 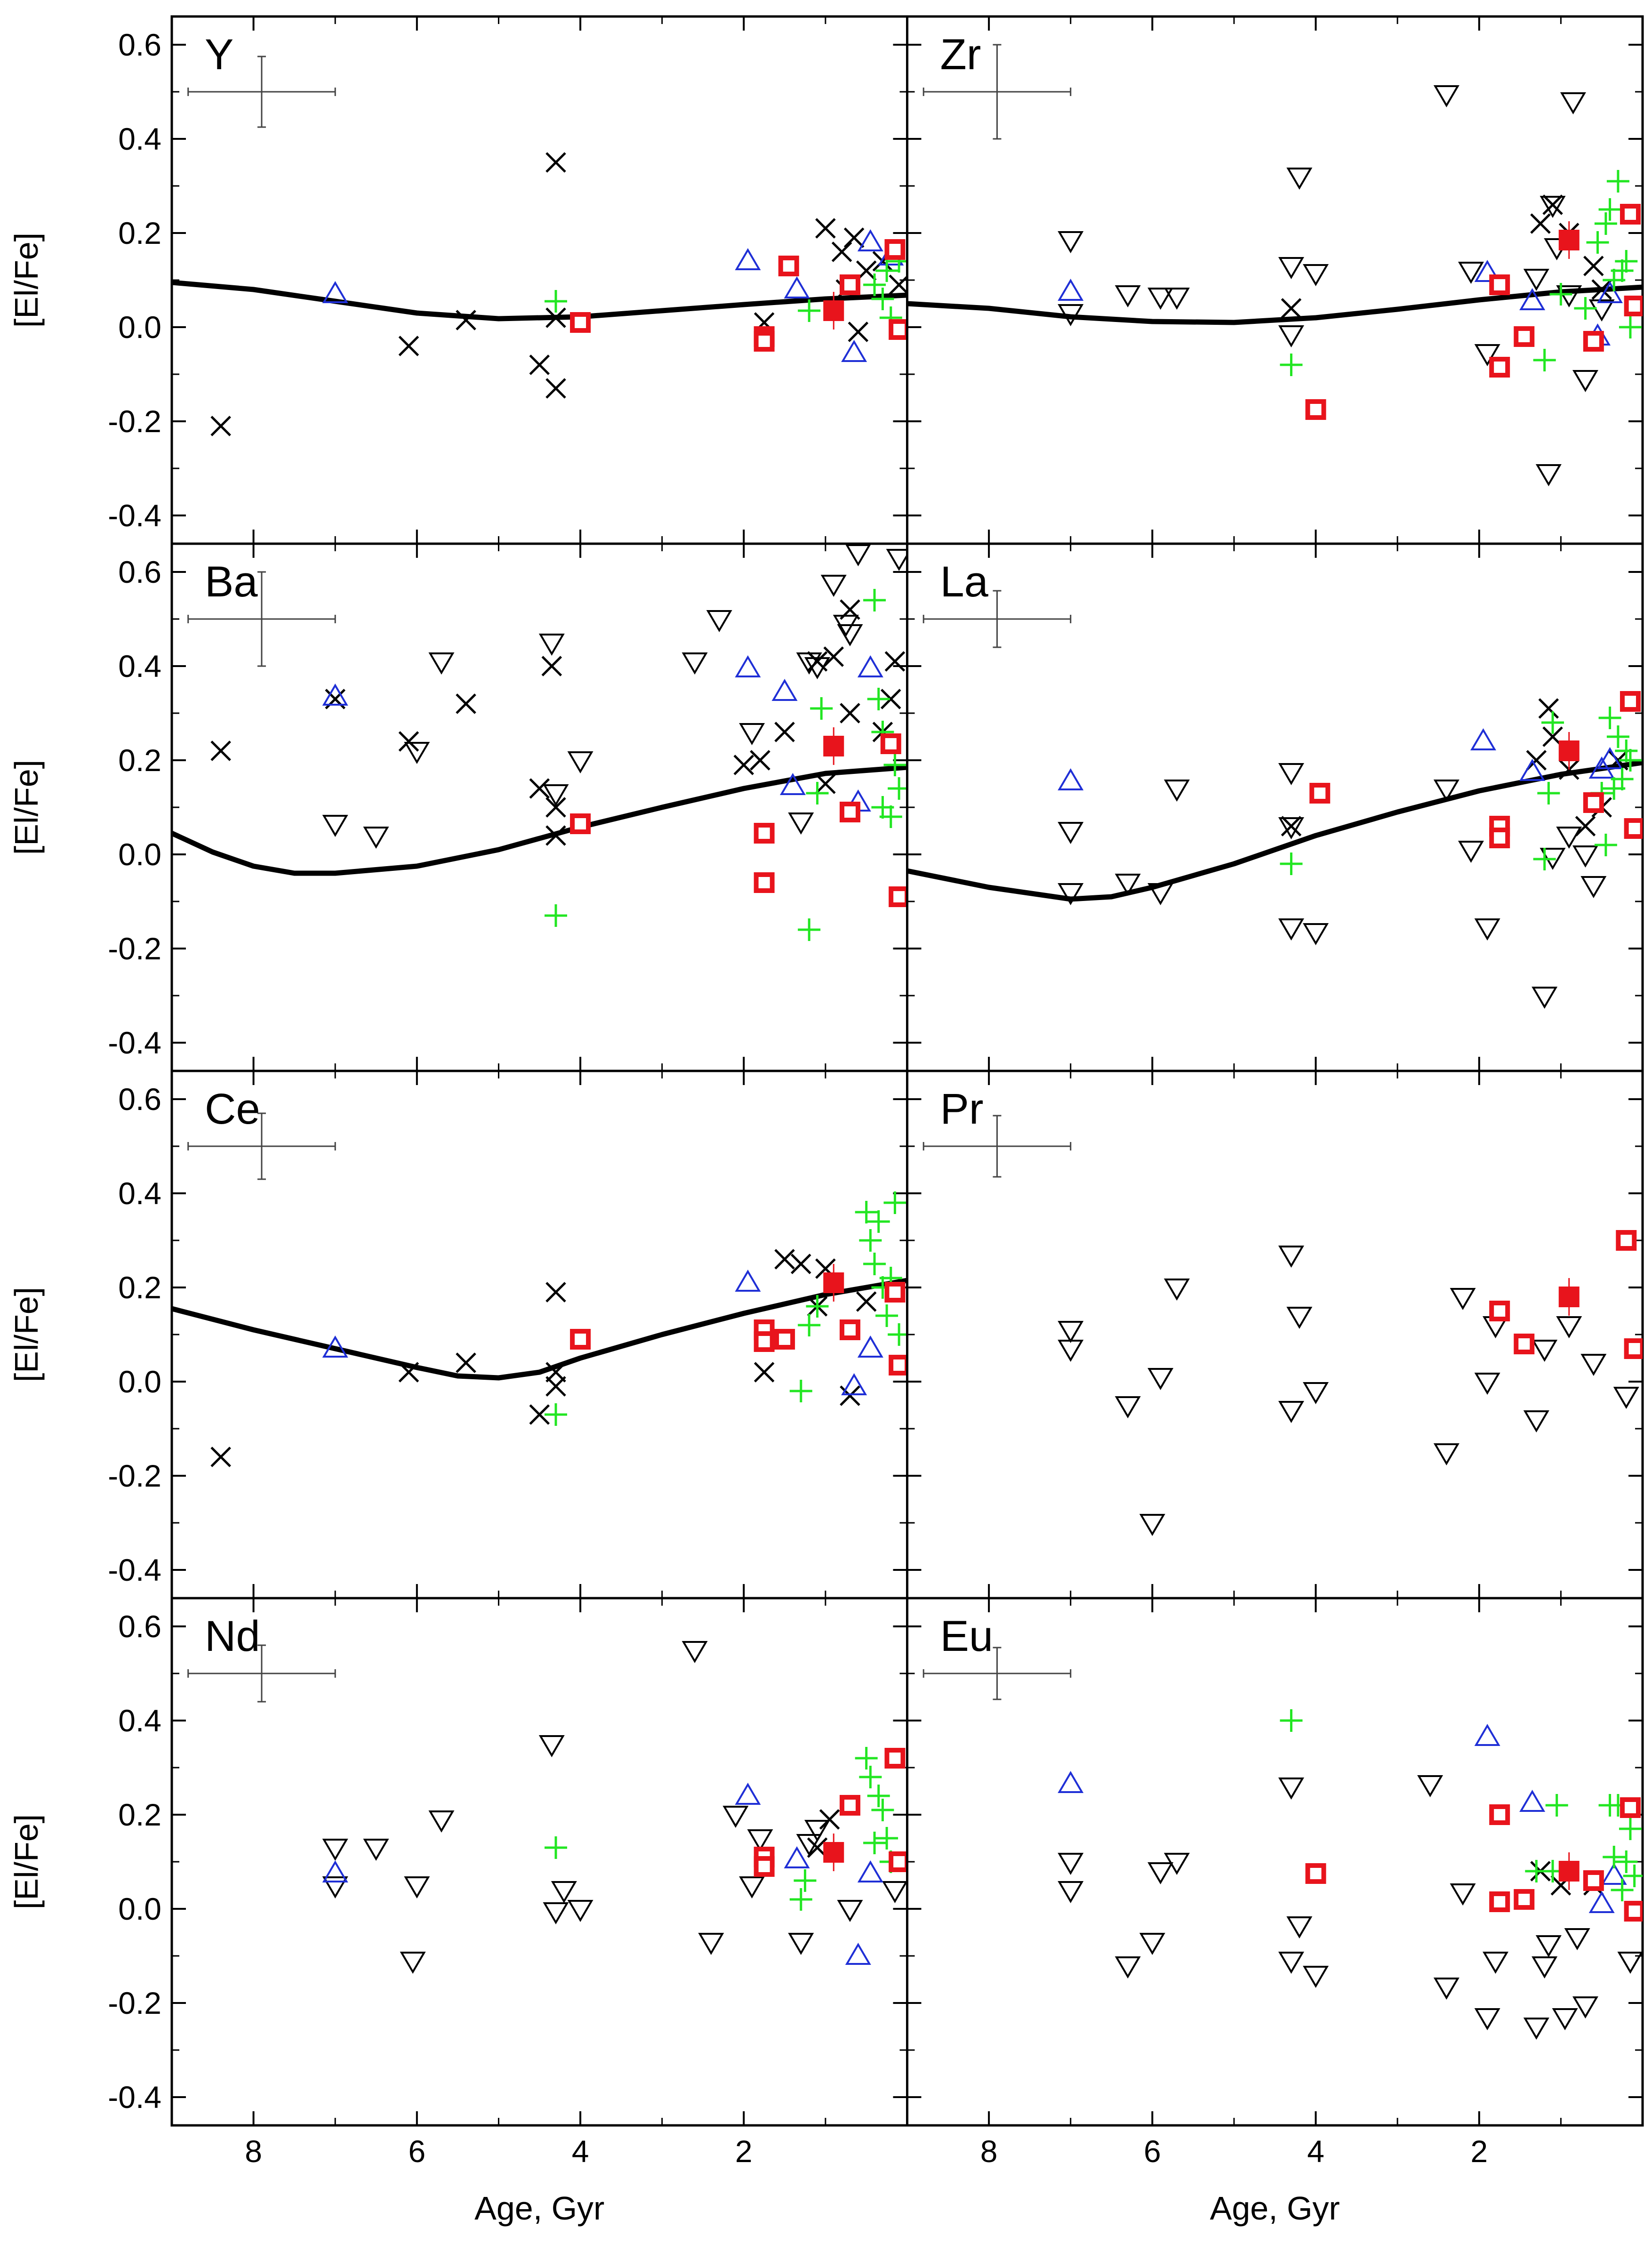 I want to click on panel-y: Y, so click(x=539, y=280).